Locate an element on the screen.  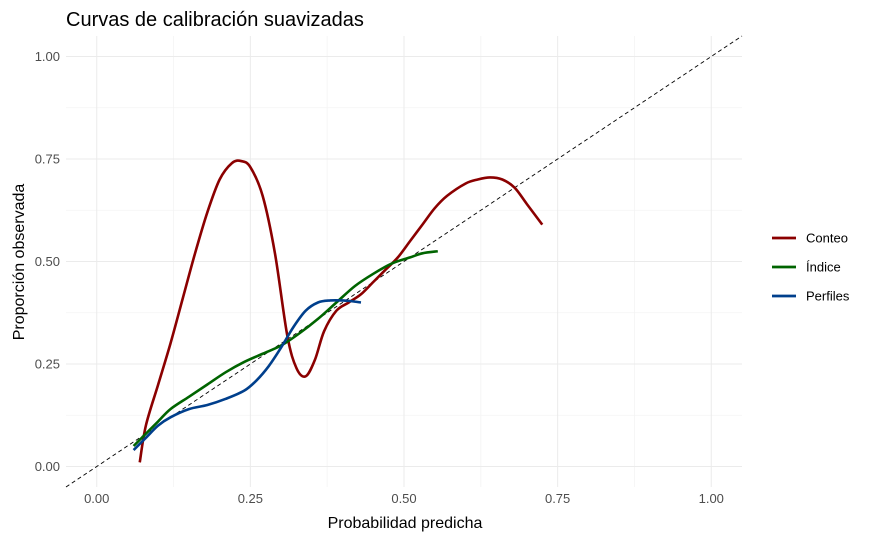
legend-item-perfiles: Perfiles is located at coordinates (811, 296).